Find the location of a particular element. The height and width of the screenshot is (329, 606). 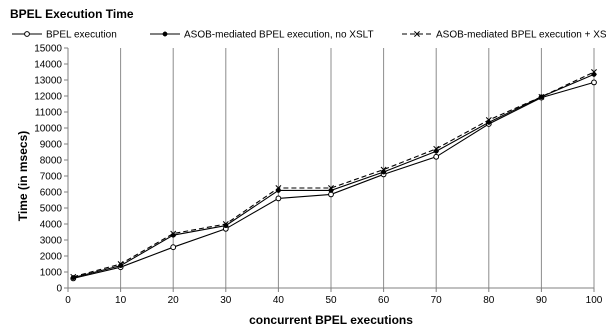

series-3-point-4-b is located at coordinates (278, 188).